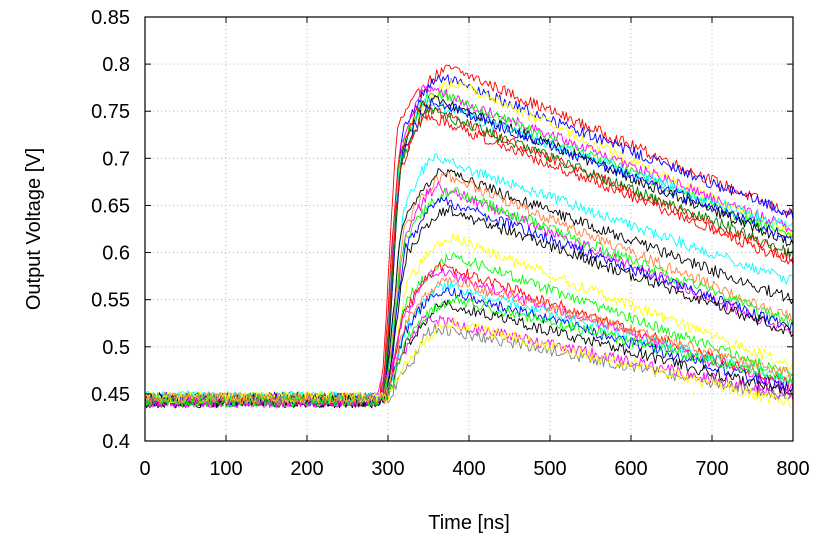 The width and height of the screenshot is (830, 543). What do you see at coordinates (549, 469) in the screenshot?
I see `x-tick-label: 500` at bounding box center [549, 469].